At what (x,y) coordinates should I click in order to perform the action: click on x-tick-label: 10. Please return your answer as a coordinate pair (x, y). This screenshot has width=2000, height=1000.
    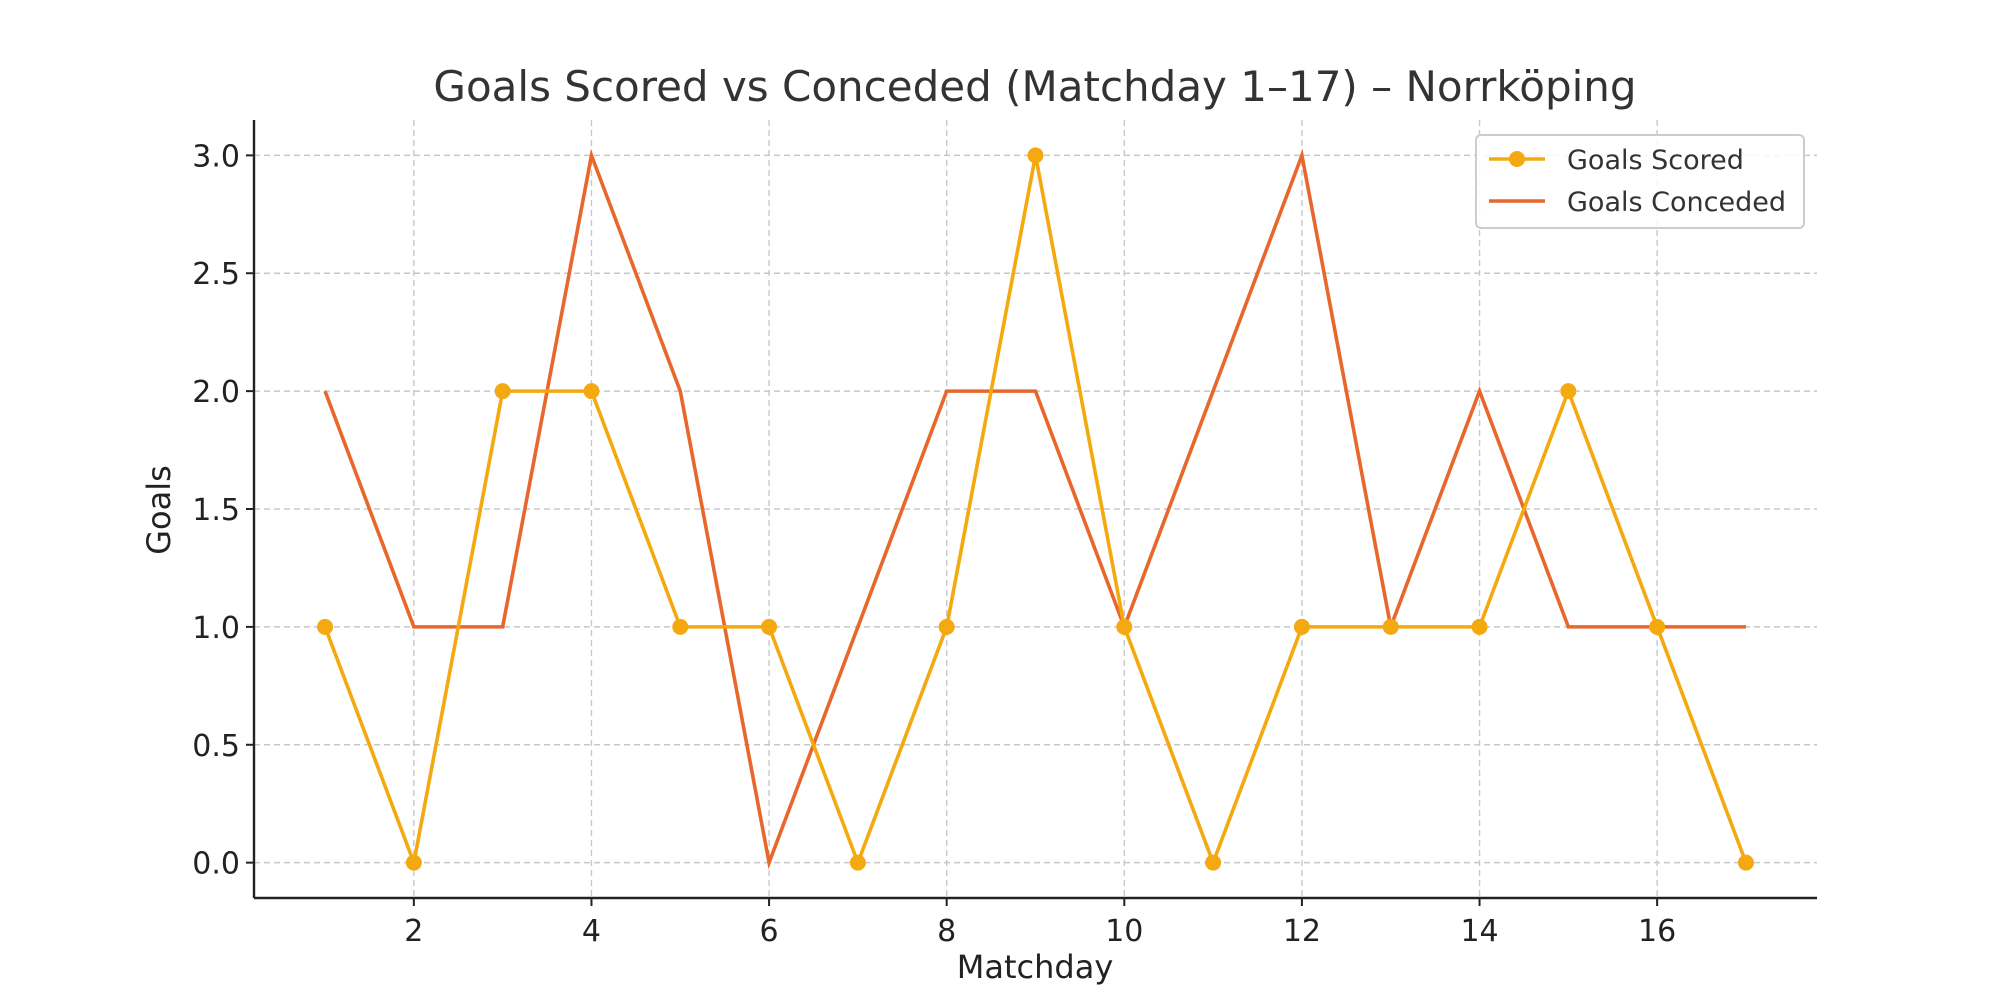
    Looking at the image, I should click on (1124, 931).